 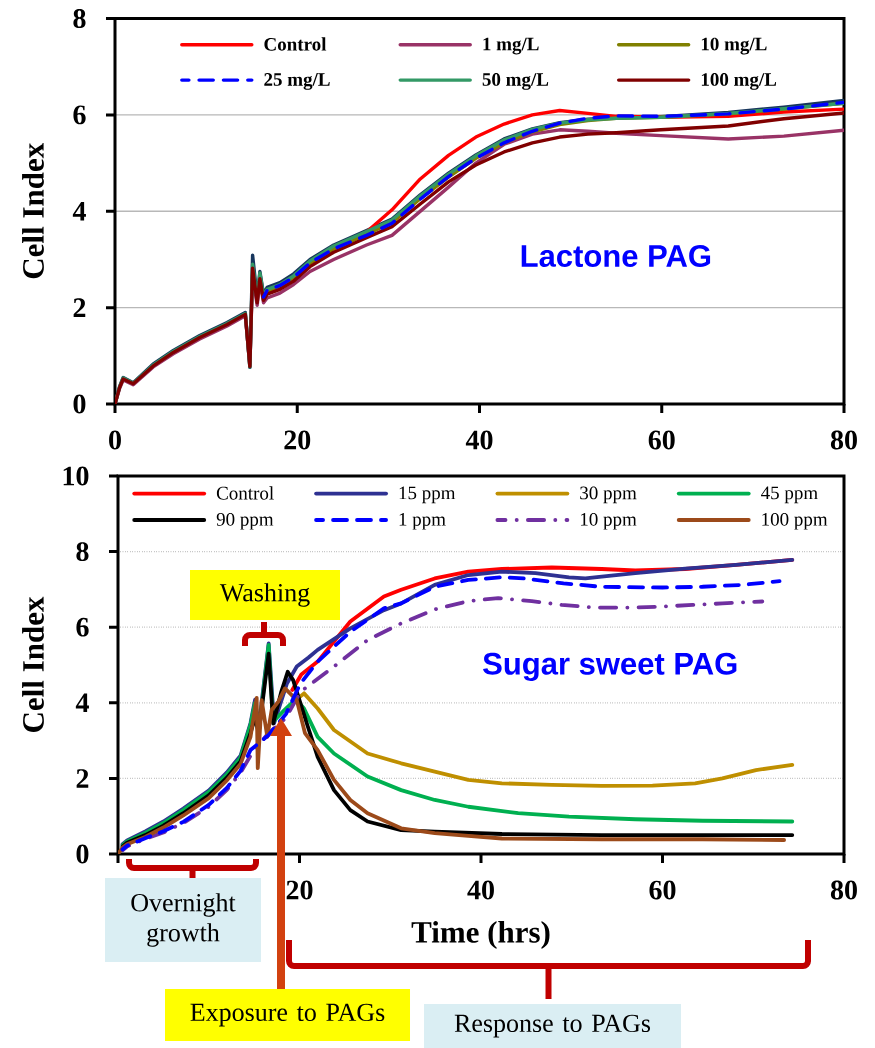 I want to click on legend-label: 10 mg/L, so click(x=734, y=46).